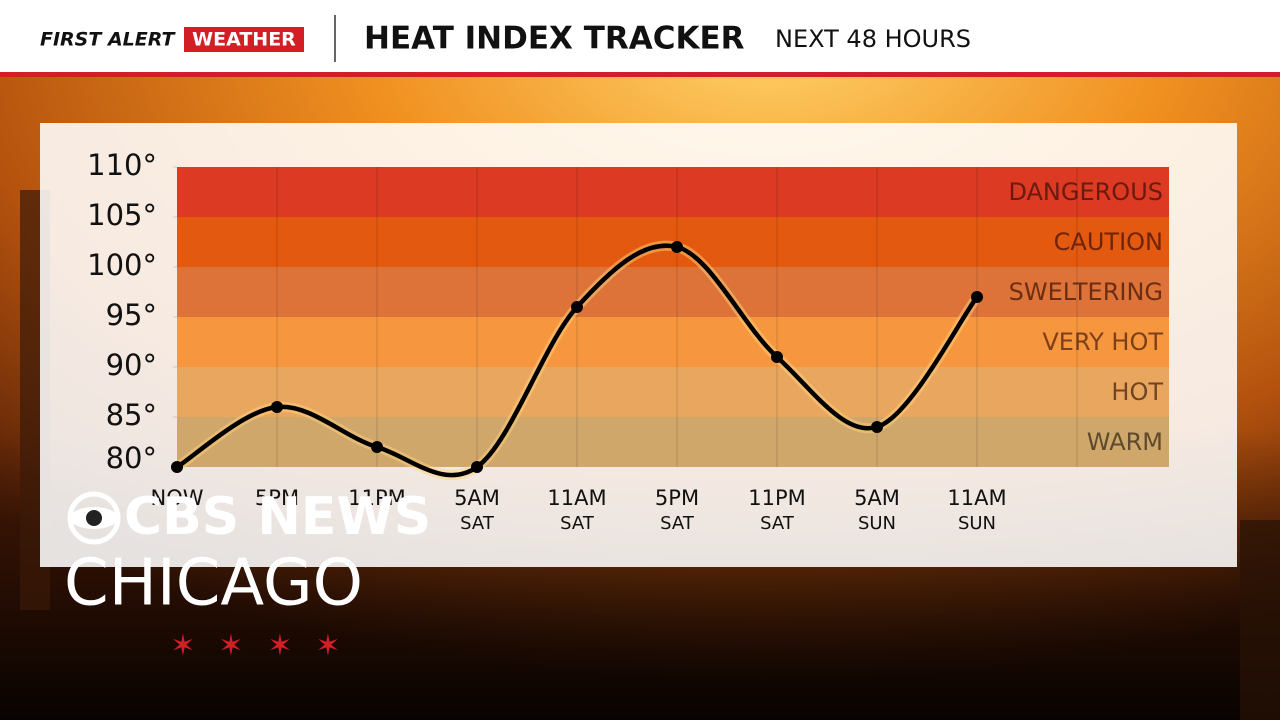 Image resolution: width=1280 pixels, height=724 pixels. What do you see at coordinates (1086, 292) in the screenshot?
I see `zone-label: SWELTERING` at bounding box center [1086, 292].